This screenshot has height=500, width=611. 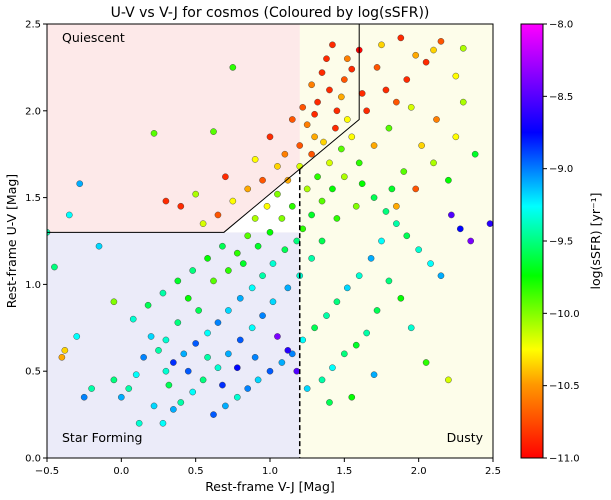 What do you see at coordinates (47, 471) in the screenshot?
I see `x-tick-label: −0.5` at bounding box center [47, 471].